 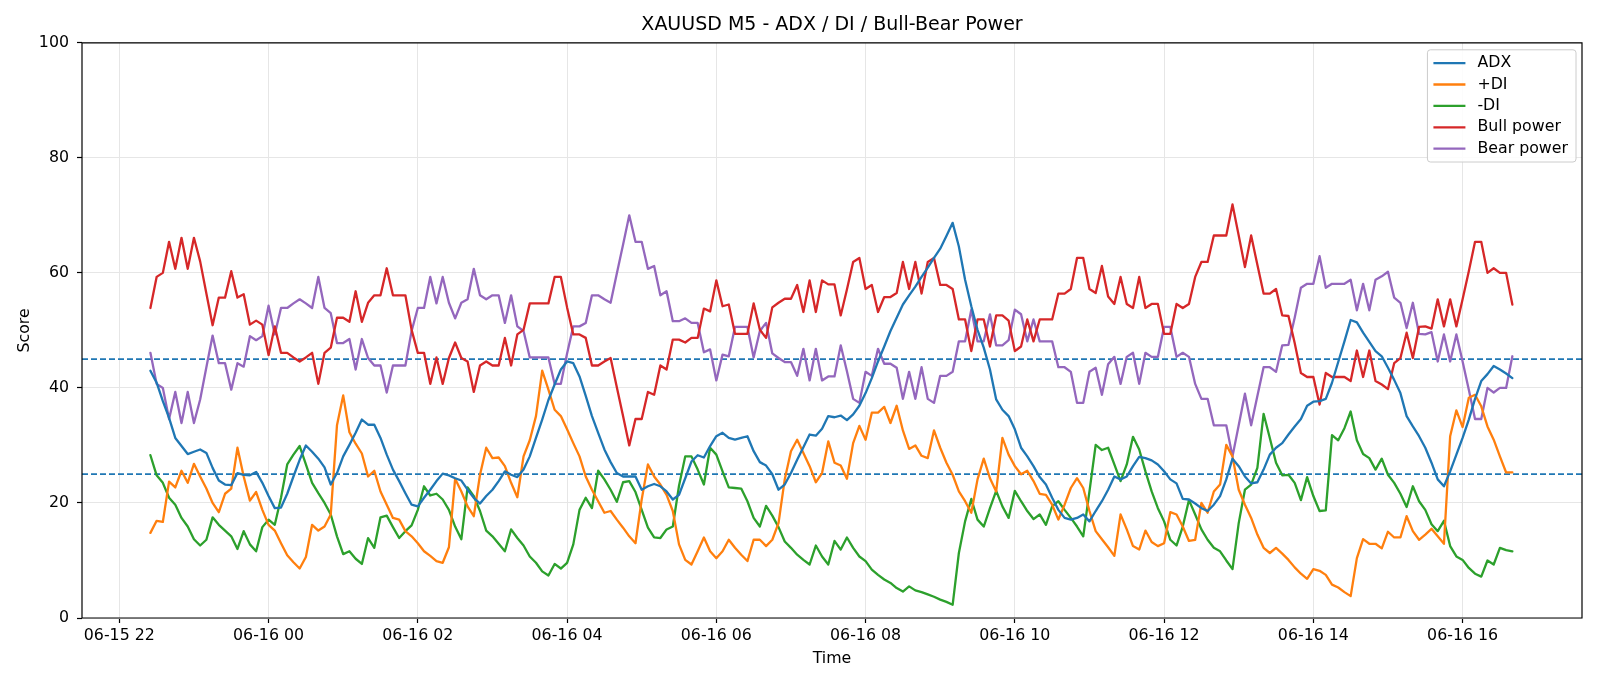 I want to click on legend-label: Bear power, so click(x=1523, y=147).